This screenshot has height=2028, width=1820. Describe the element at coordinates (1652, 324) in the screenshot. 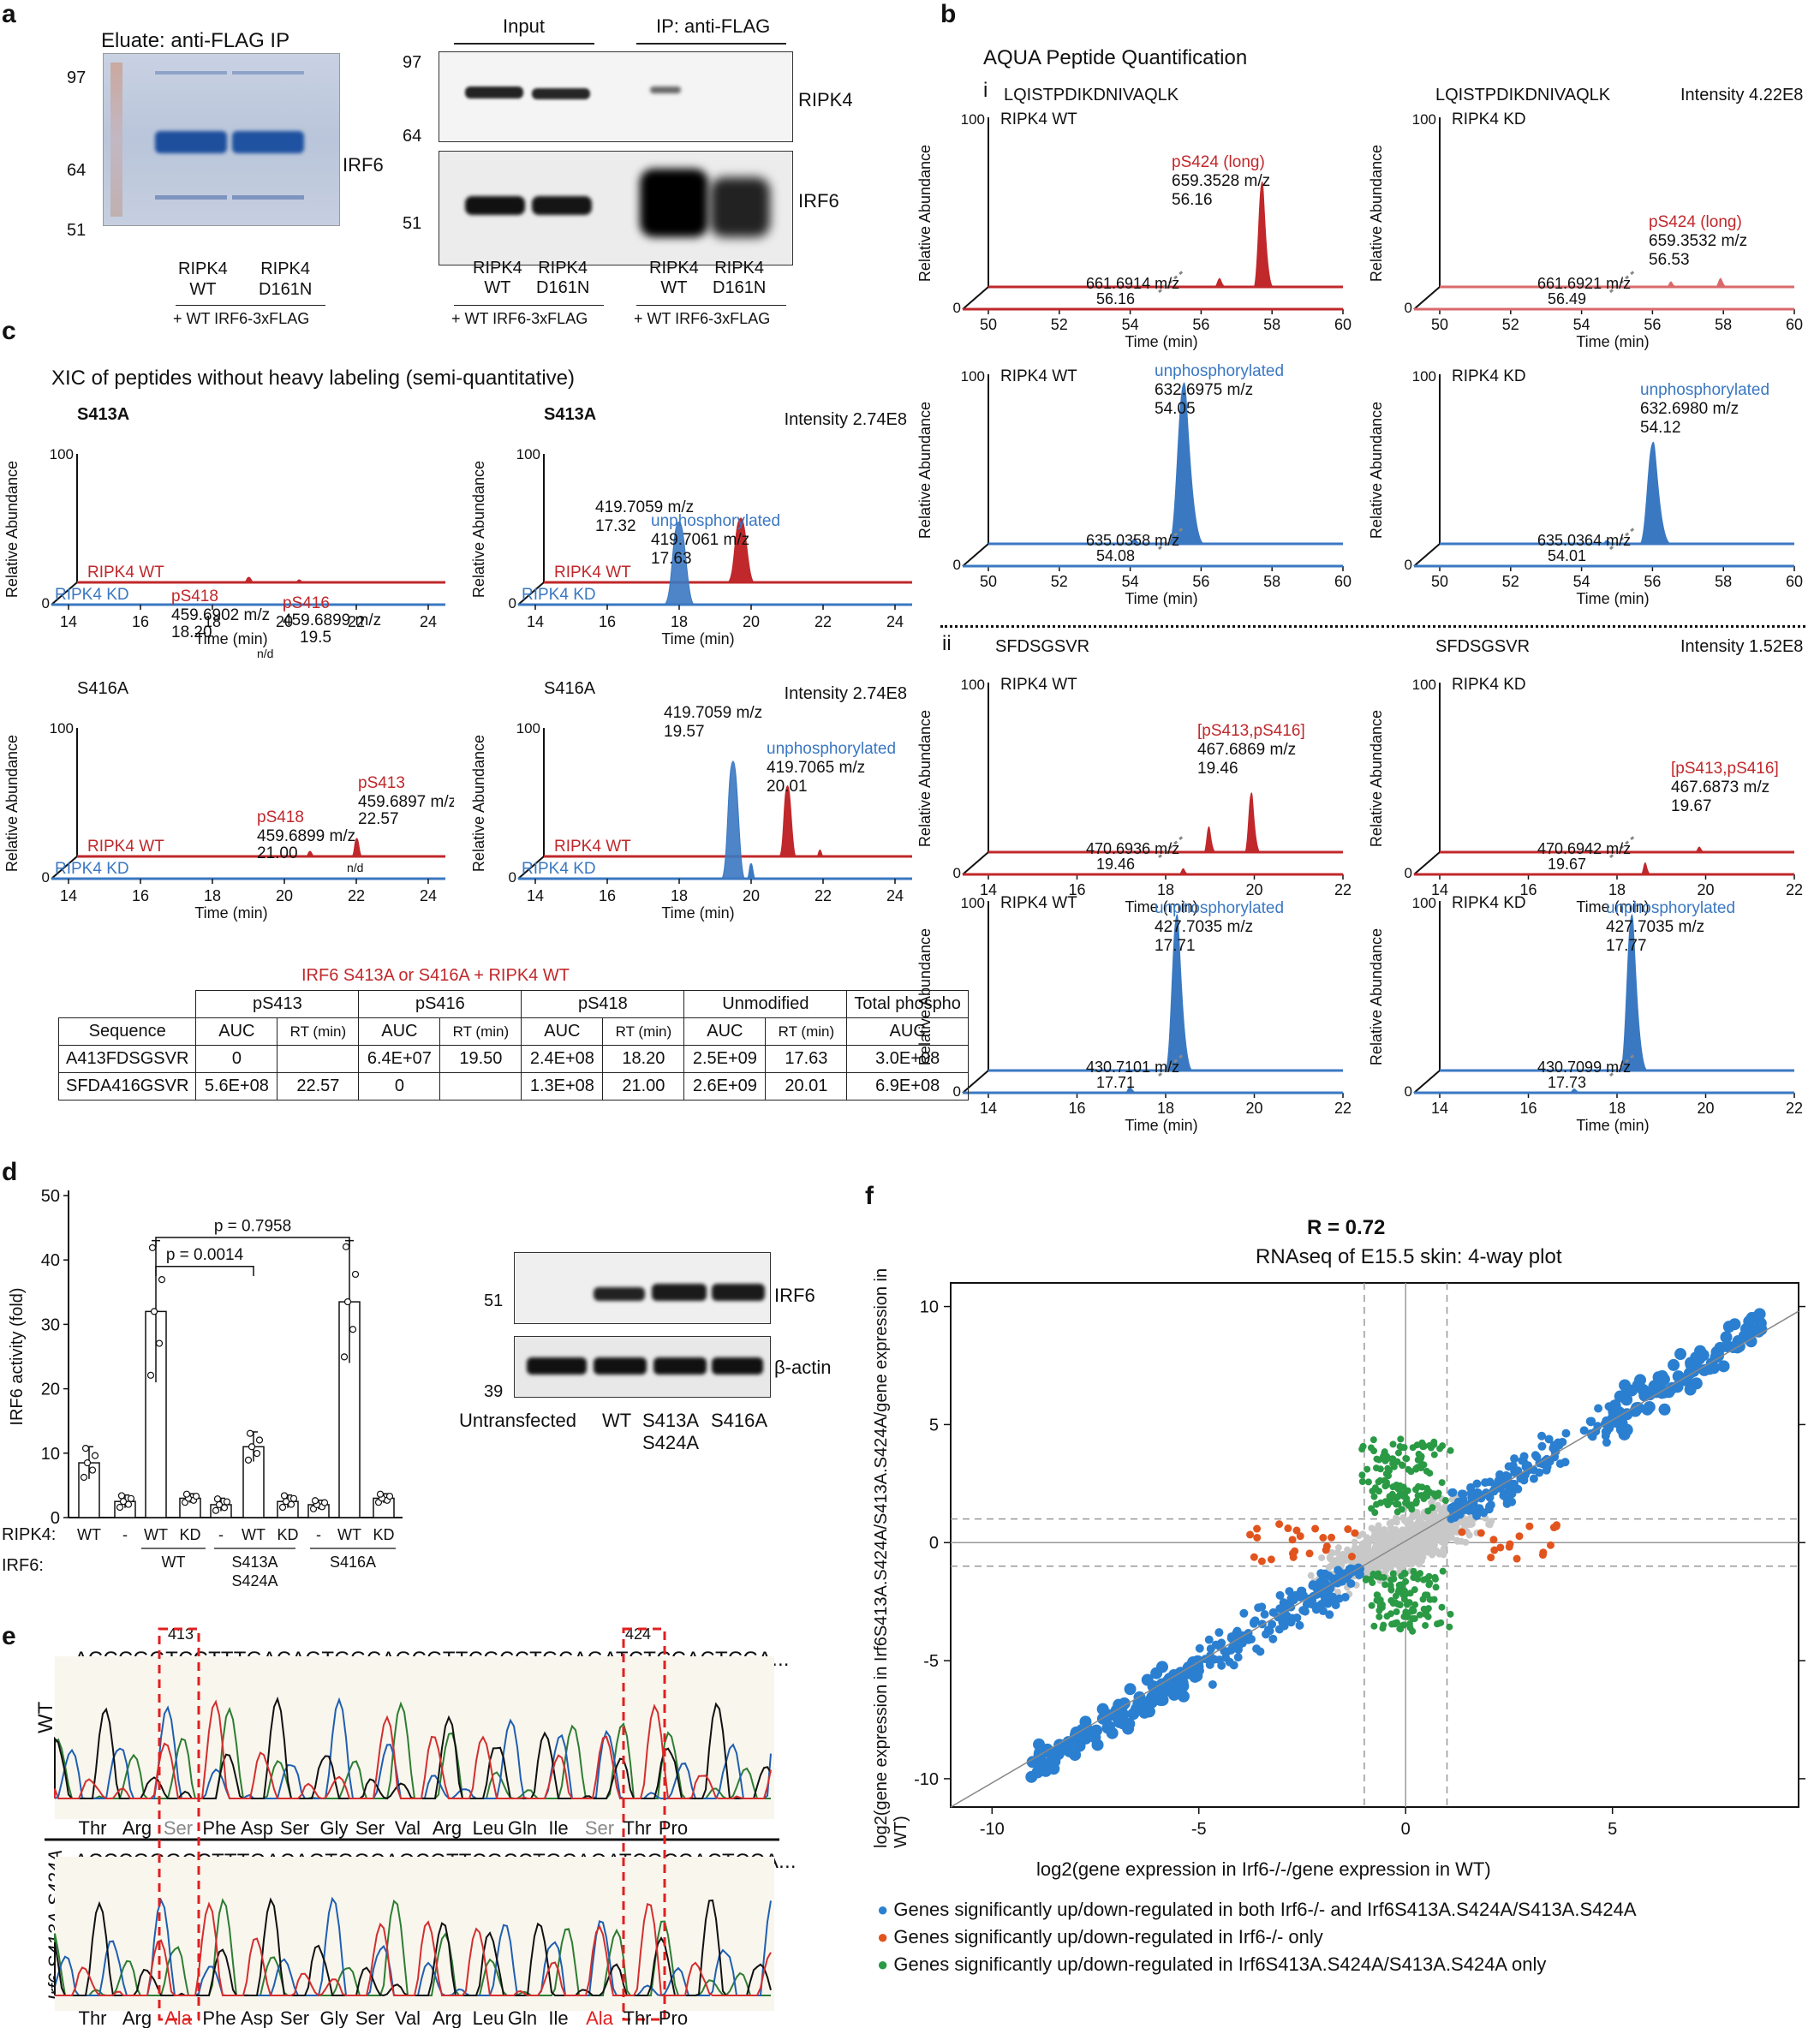

I see `x-tick-label: 56` at that location.